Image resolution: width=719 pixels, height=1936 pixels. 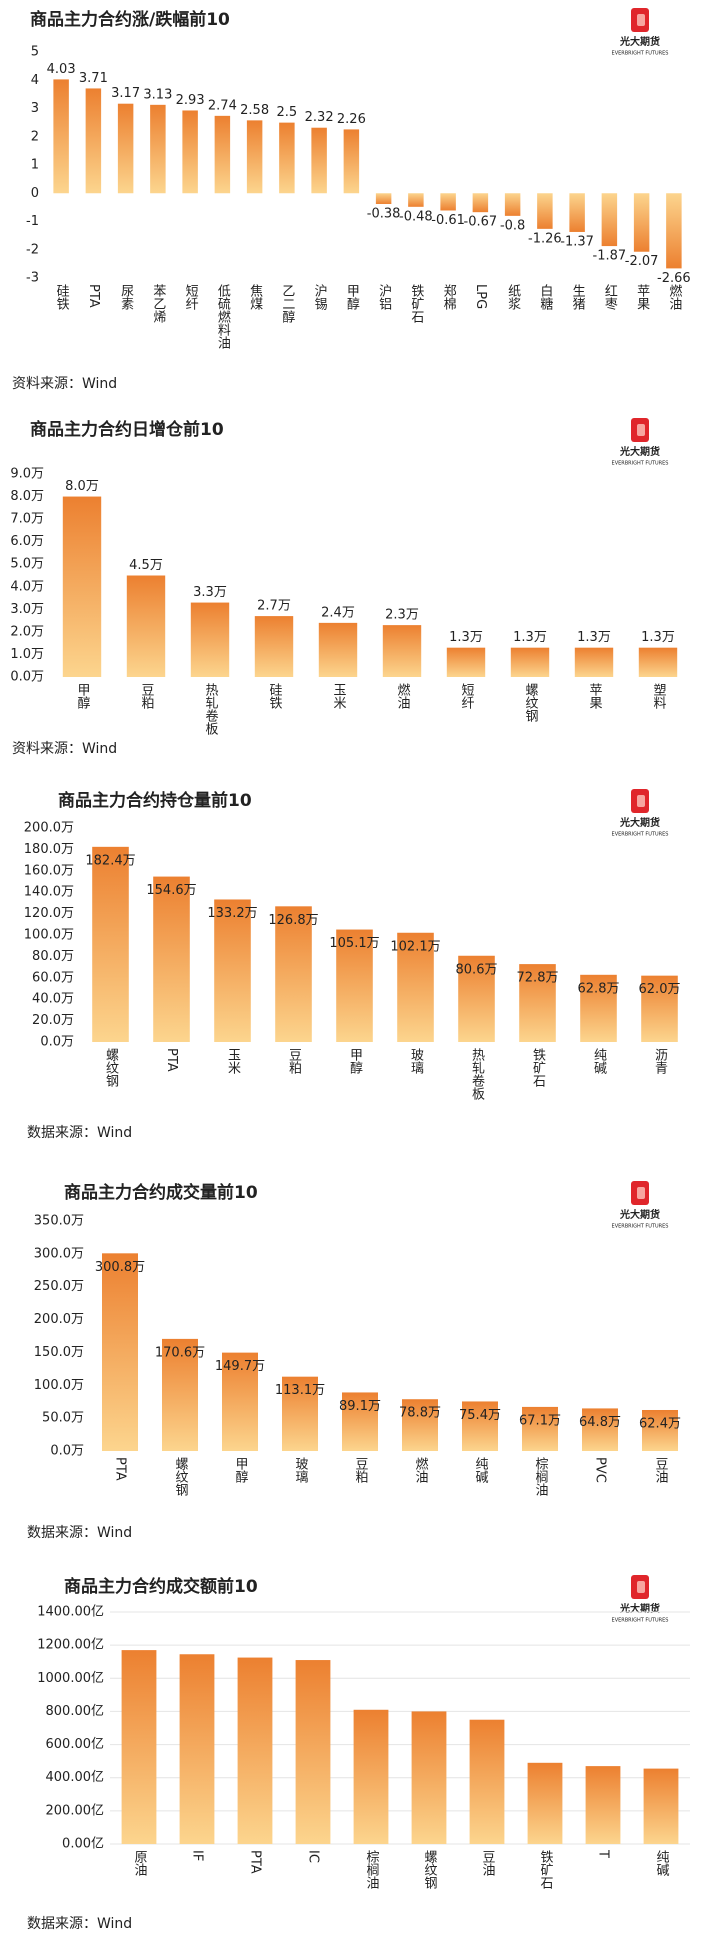 What do you see at coordinates (300, 1390) in the screenshot?
I see `data-label: 113.1万` at bounding box center [300, 1390].